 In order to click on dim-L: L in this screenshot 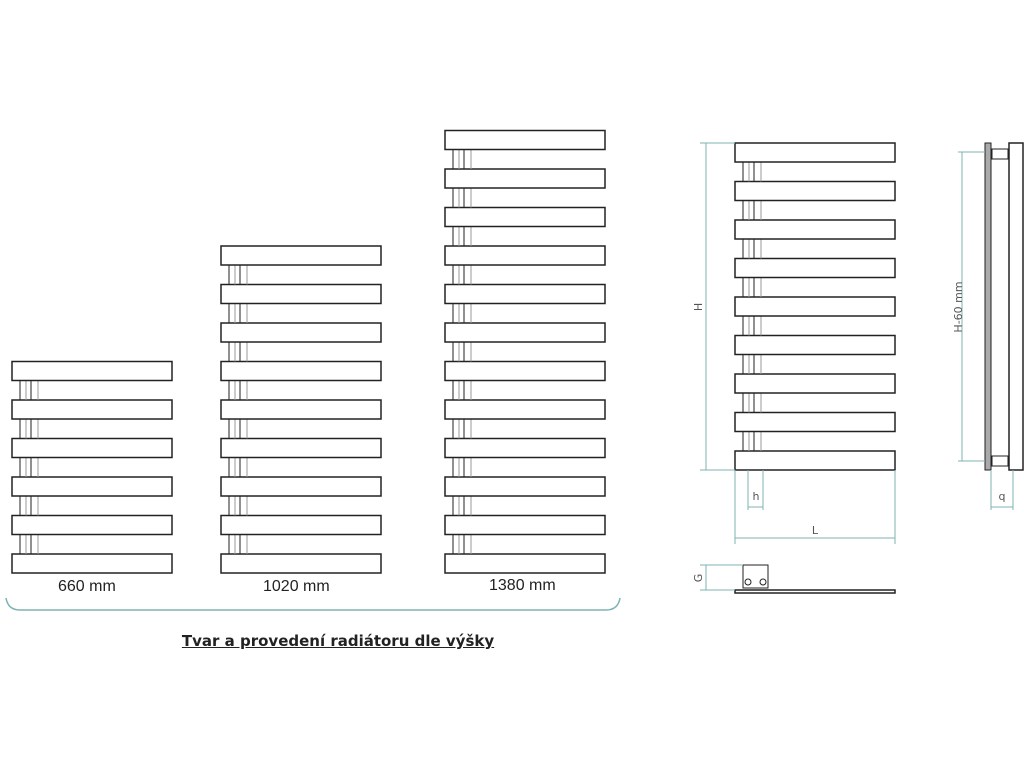, I will do `click(815, 530)`.